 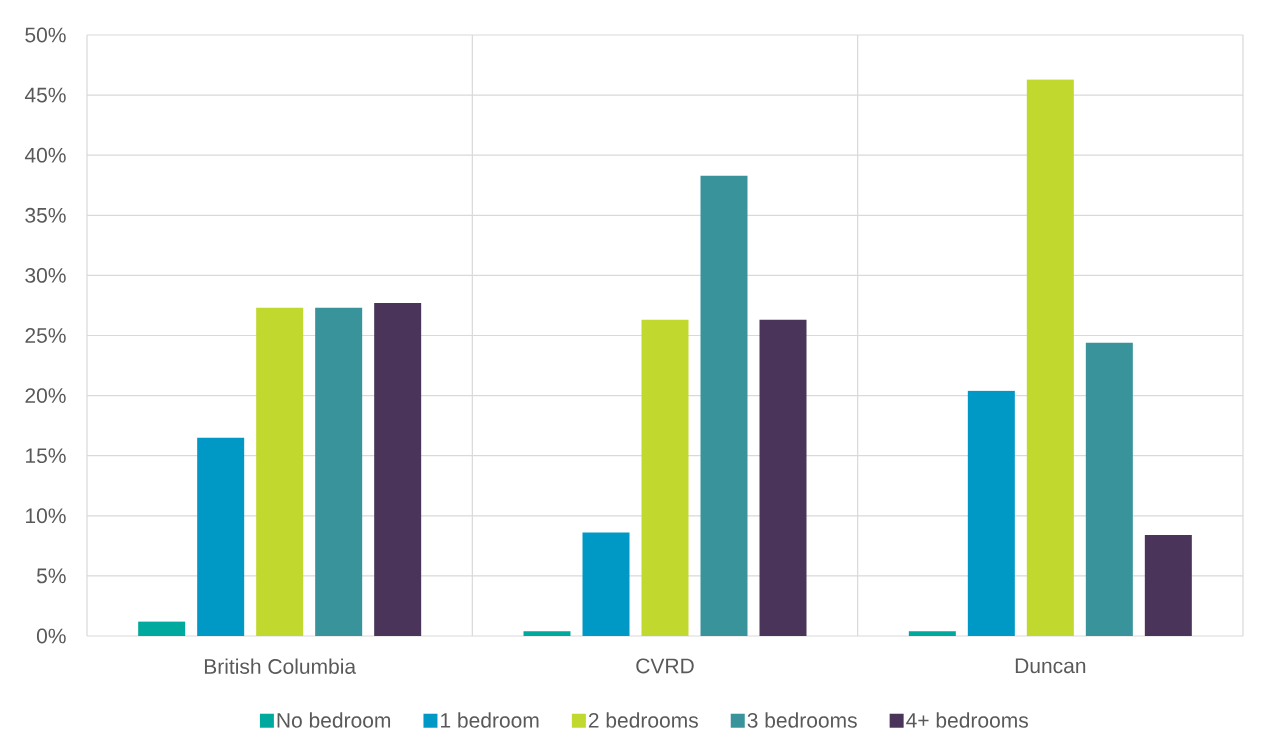 What do you see at coordinates (45, 215) in the screenshot?
I see `y-tick-label: 35%` at bounding box center [45, 215].